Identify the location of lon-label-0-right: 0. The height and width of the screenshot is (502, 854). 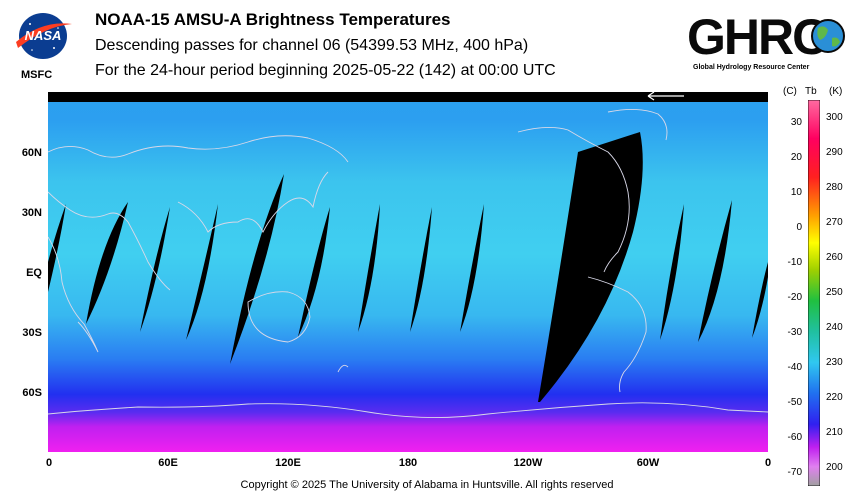
(768, 463).